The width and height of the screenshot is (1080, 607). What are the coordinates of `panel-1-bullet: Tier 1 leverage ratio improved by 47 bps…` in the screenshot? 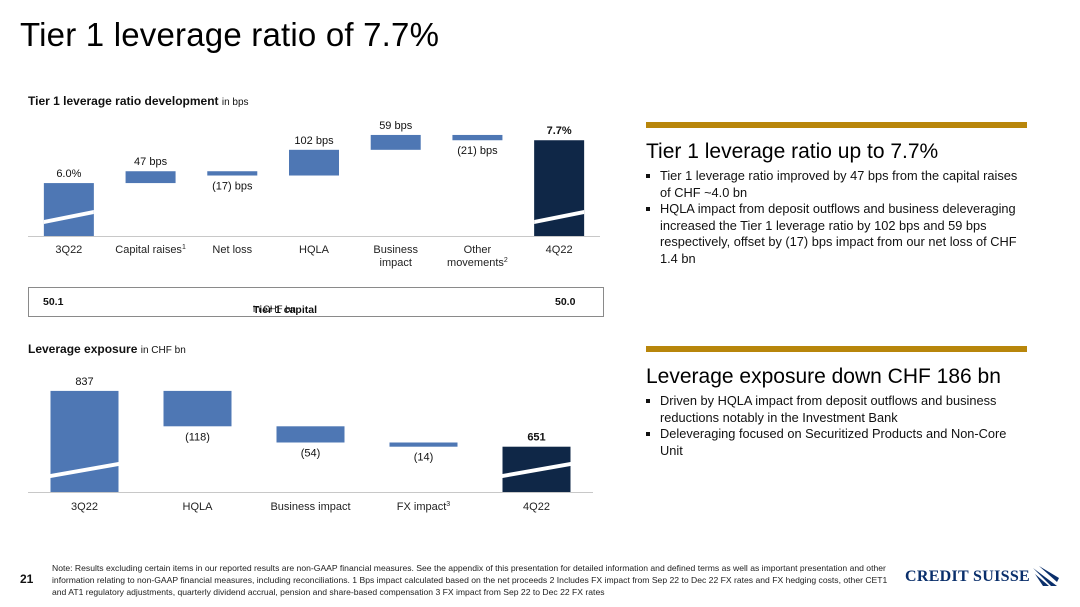 It's located at (836, 184).